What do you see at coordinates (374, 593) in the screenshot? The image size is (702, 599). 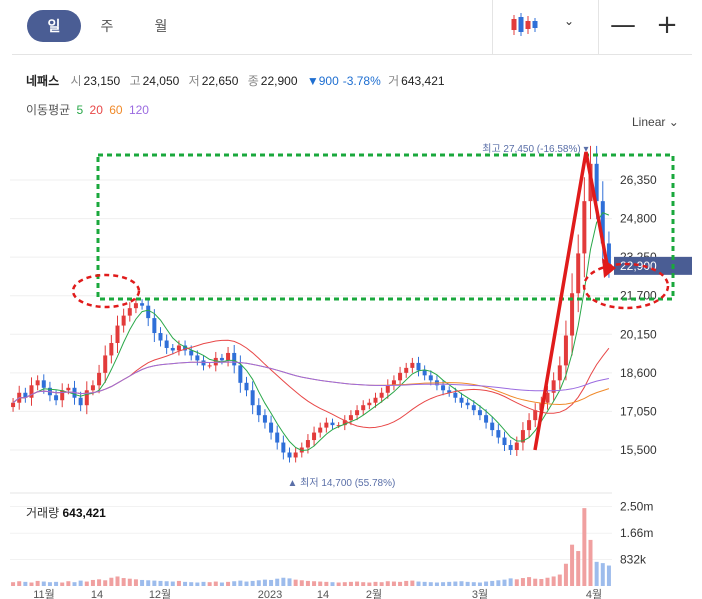 I see `time-axis-tick-label: 2월` at bounding box center [374, 593].